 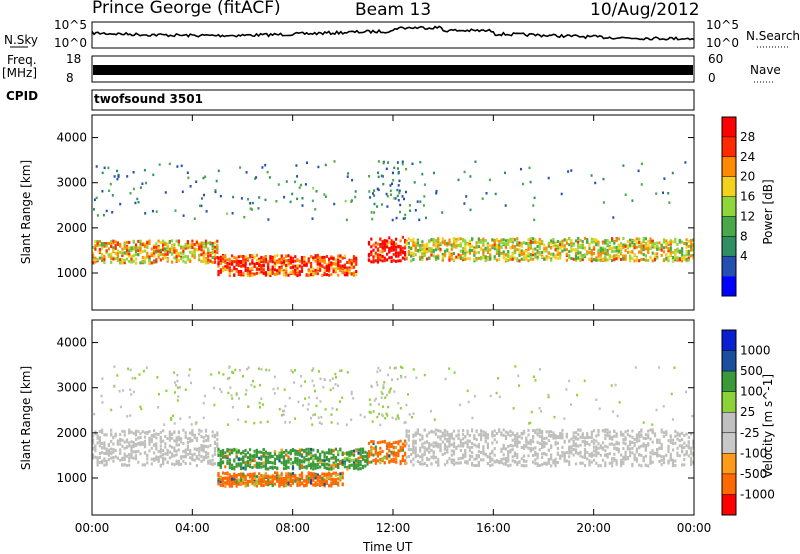 I want to click on noise-bottom-tick-right: 10^0, so click(x=722, y=43).